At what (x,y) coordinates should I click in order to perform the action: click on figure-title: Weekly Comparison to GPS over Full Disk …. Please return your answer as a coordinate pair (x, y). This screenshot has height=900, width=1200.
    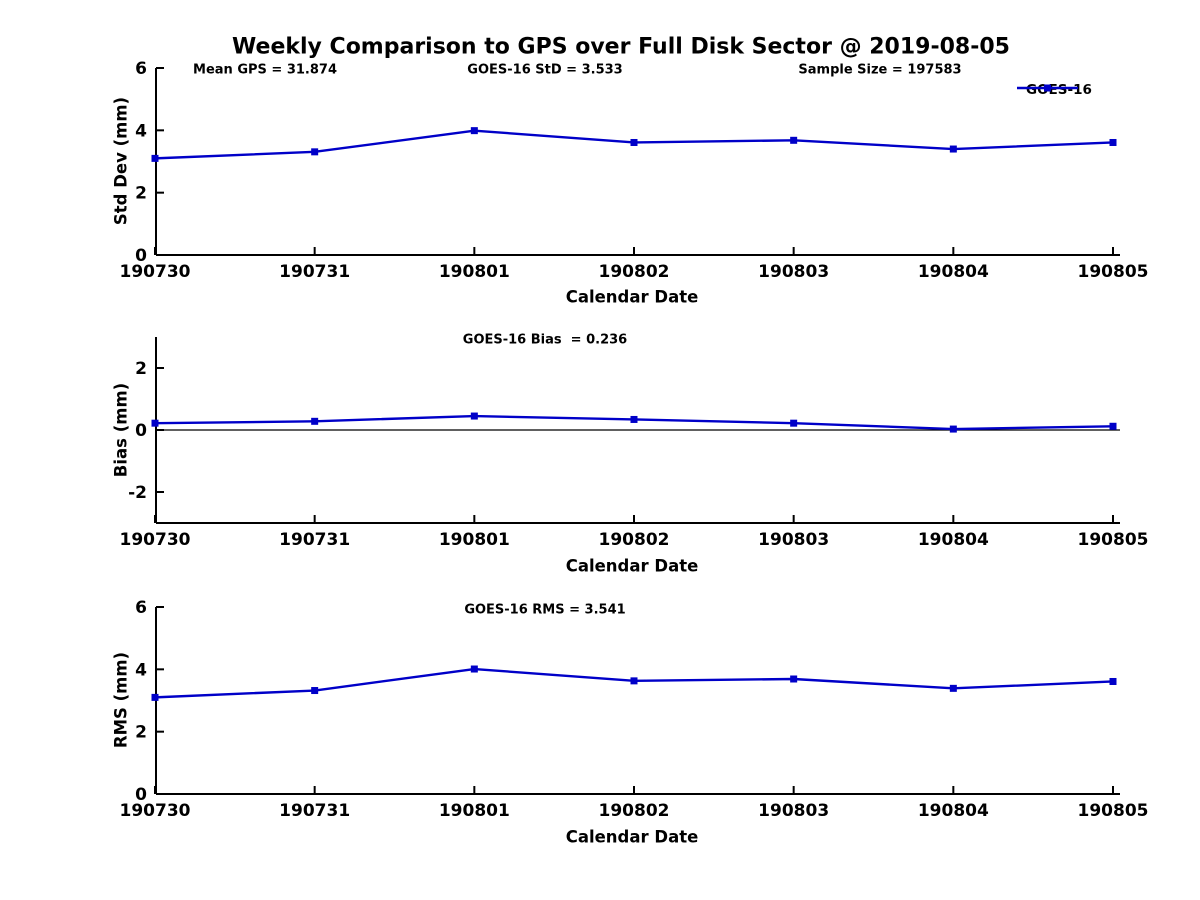
    Looking at the image, I should click on (621, 47).